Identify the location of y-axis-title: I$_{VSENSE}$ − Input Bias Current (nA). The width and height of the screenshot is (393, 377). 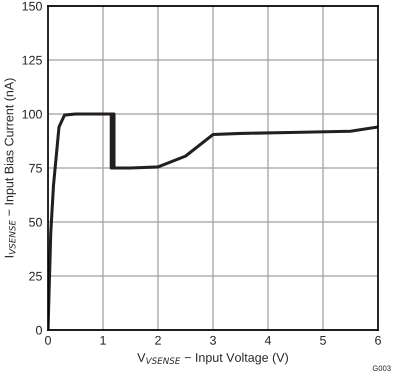
(10, 168).